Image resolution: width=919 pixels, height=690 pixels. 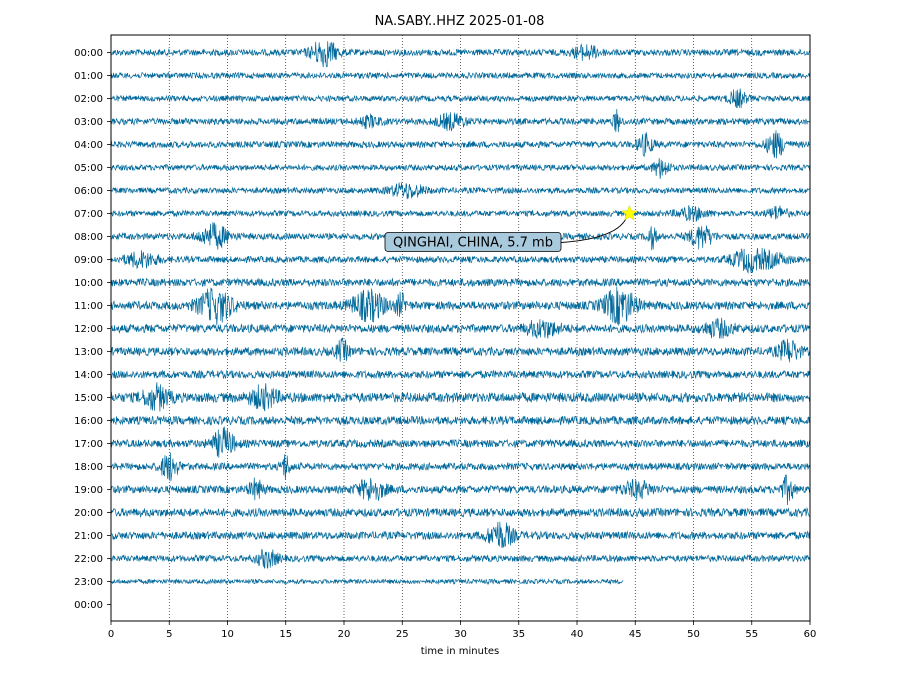 I want to click on y-tick-label-23: 23:00, so click(x=88, y=582).